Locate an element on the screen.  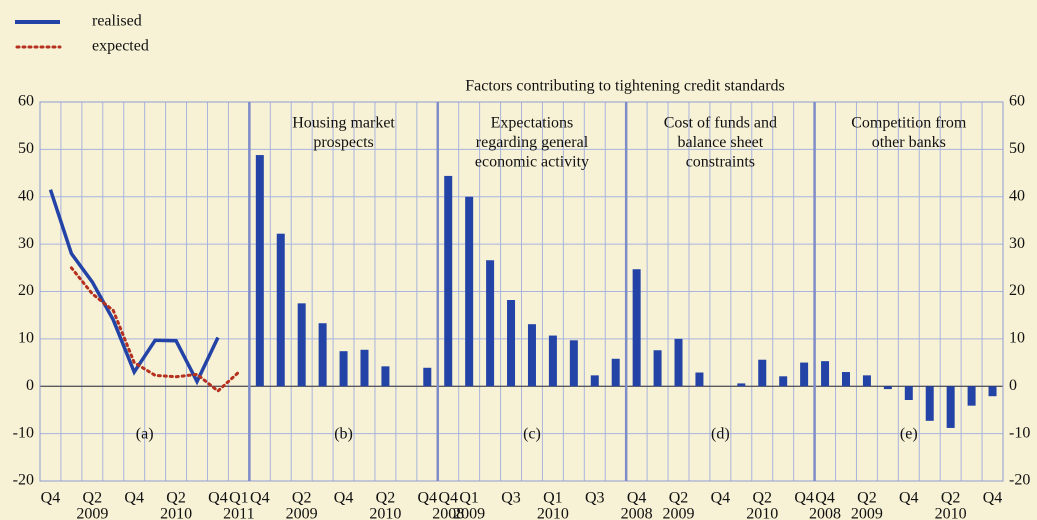
y-tick-label: 0 is located at coordinates (30, 385).